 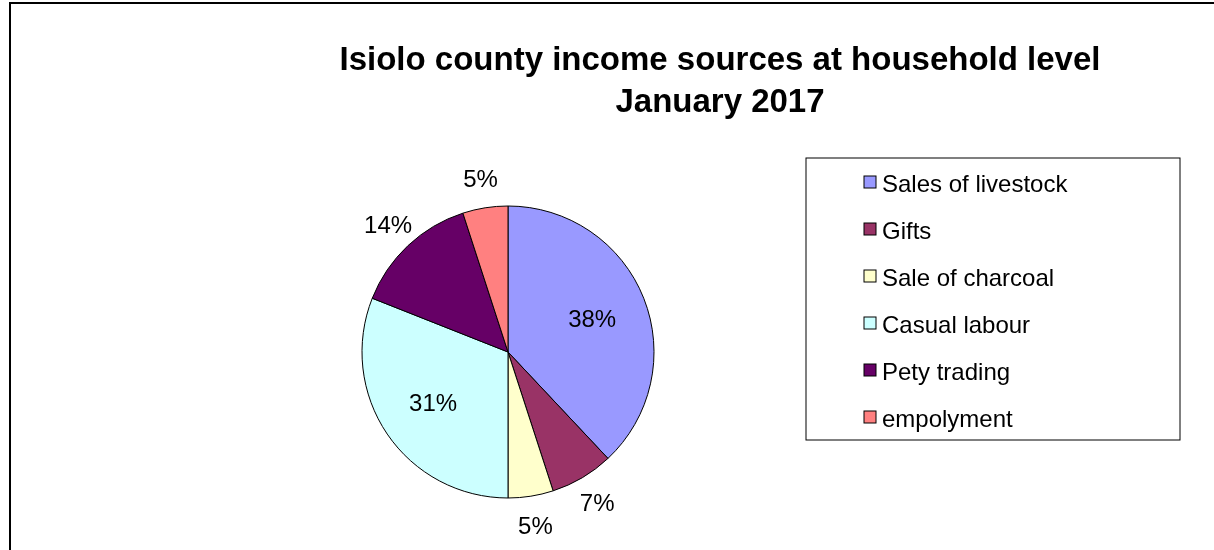 What do you see at coordinates (956, 324) in the screenshot?
I see `legend-label: Casual labour` at bounding box center [956, 324].